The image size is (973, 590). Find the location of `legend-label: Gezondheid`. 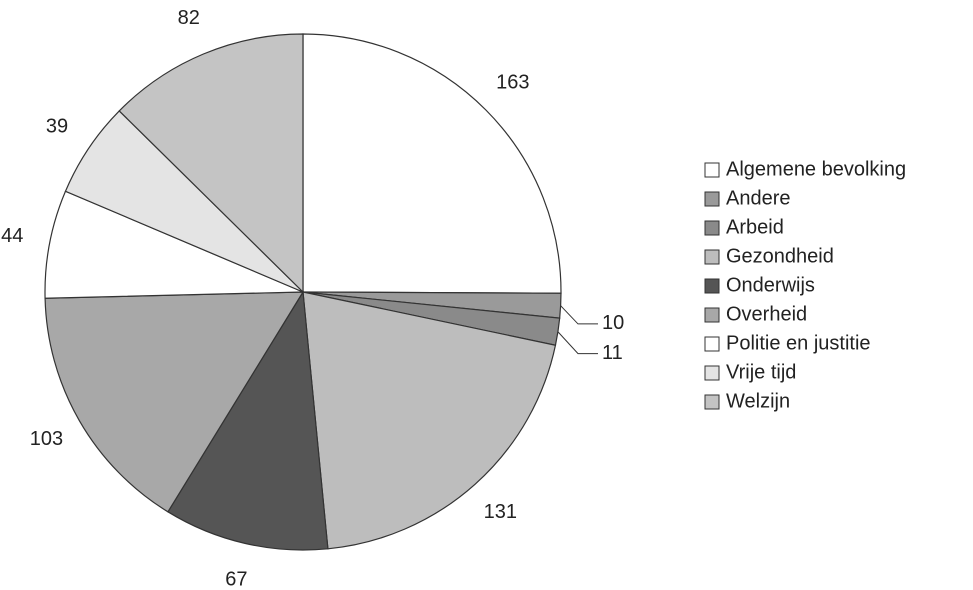

legend-label: Gezondheid is located at coordinates (780, 256).